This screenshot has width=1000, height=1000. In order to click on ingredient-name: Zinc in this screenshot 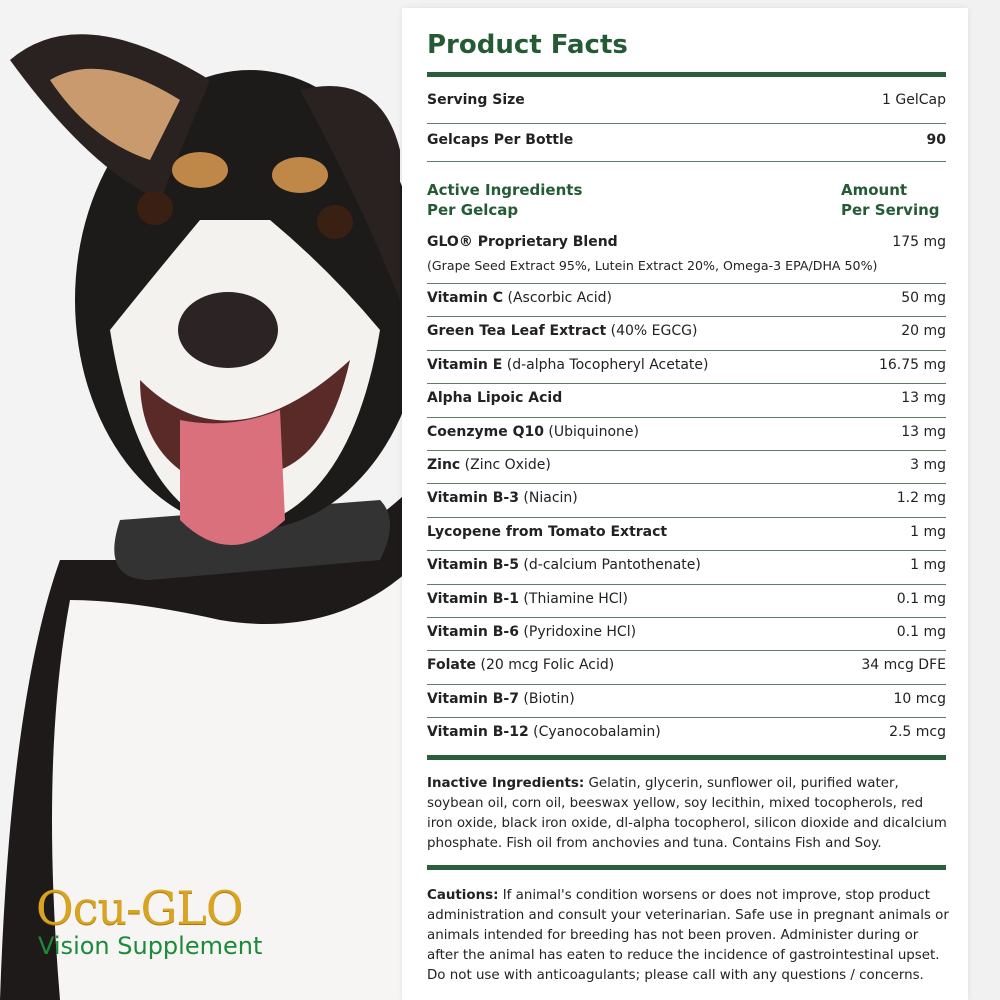, I will do `click(444, 465)`.